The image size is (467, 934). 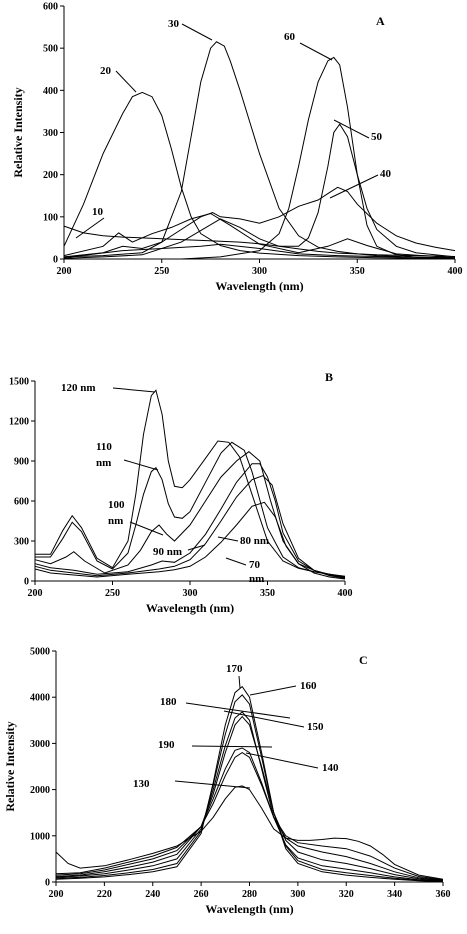 What do you see at coordinates (50, 49) in the screenshot?
I see `y-tick-label: 500` at bounding box center [50, 49].